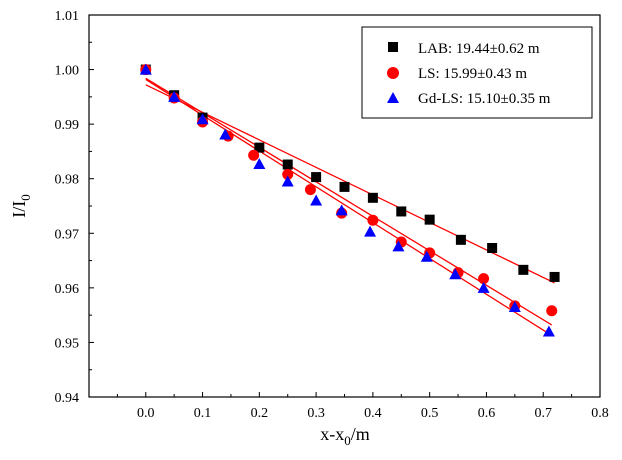 The height and width of the screenshot is (460, 622). What do you see at coordinates (146, 413) in the screenshot?
I see `x-tick-label: 0.0` at bounding box center [146, 413].